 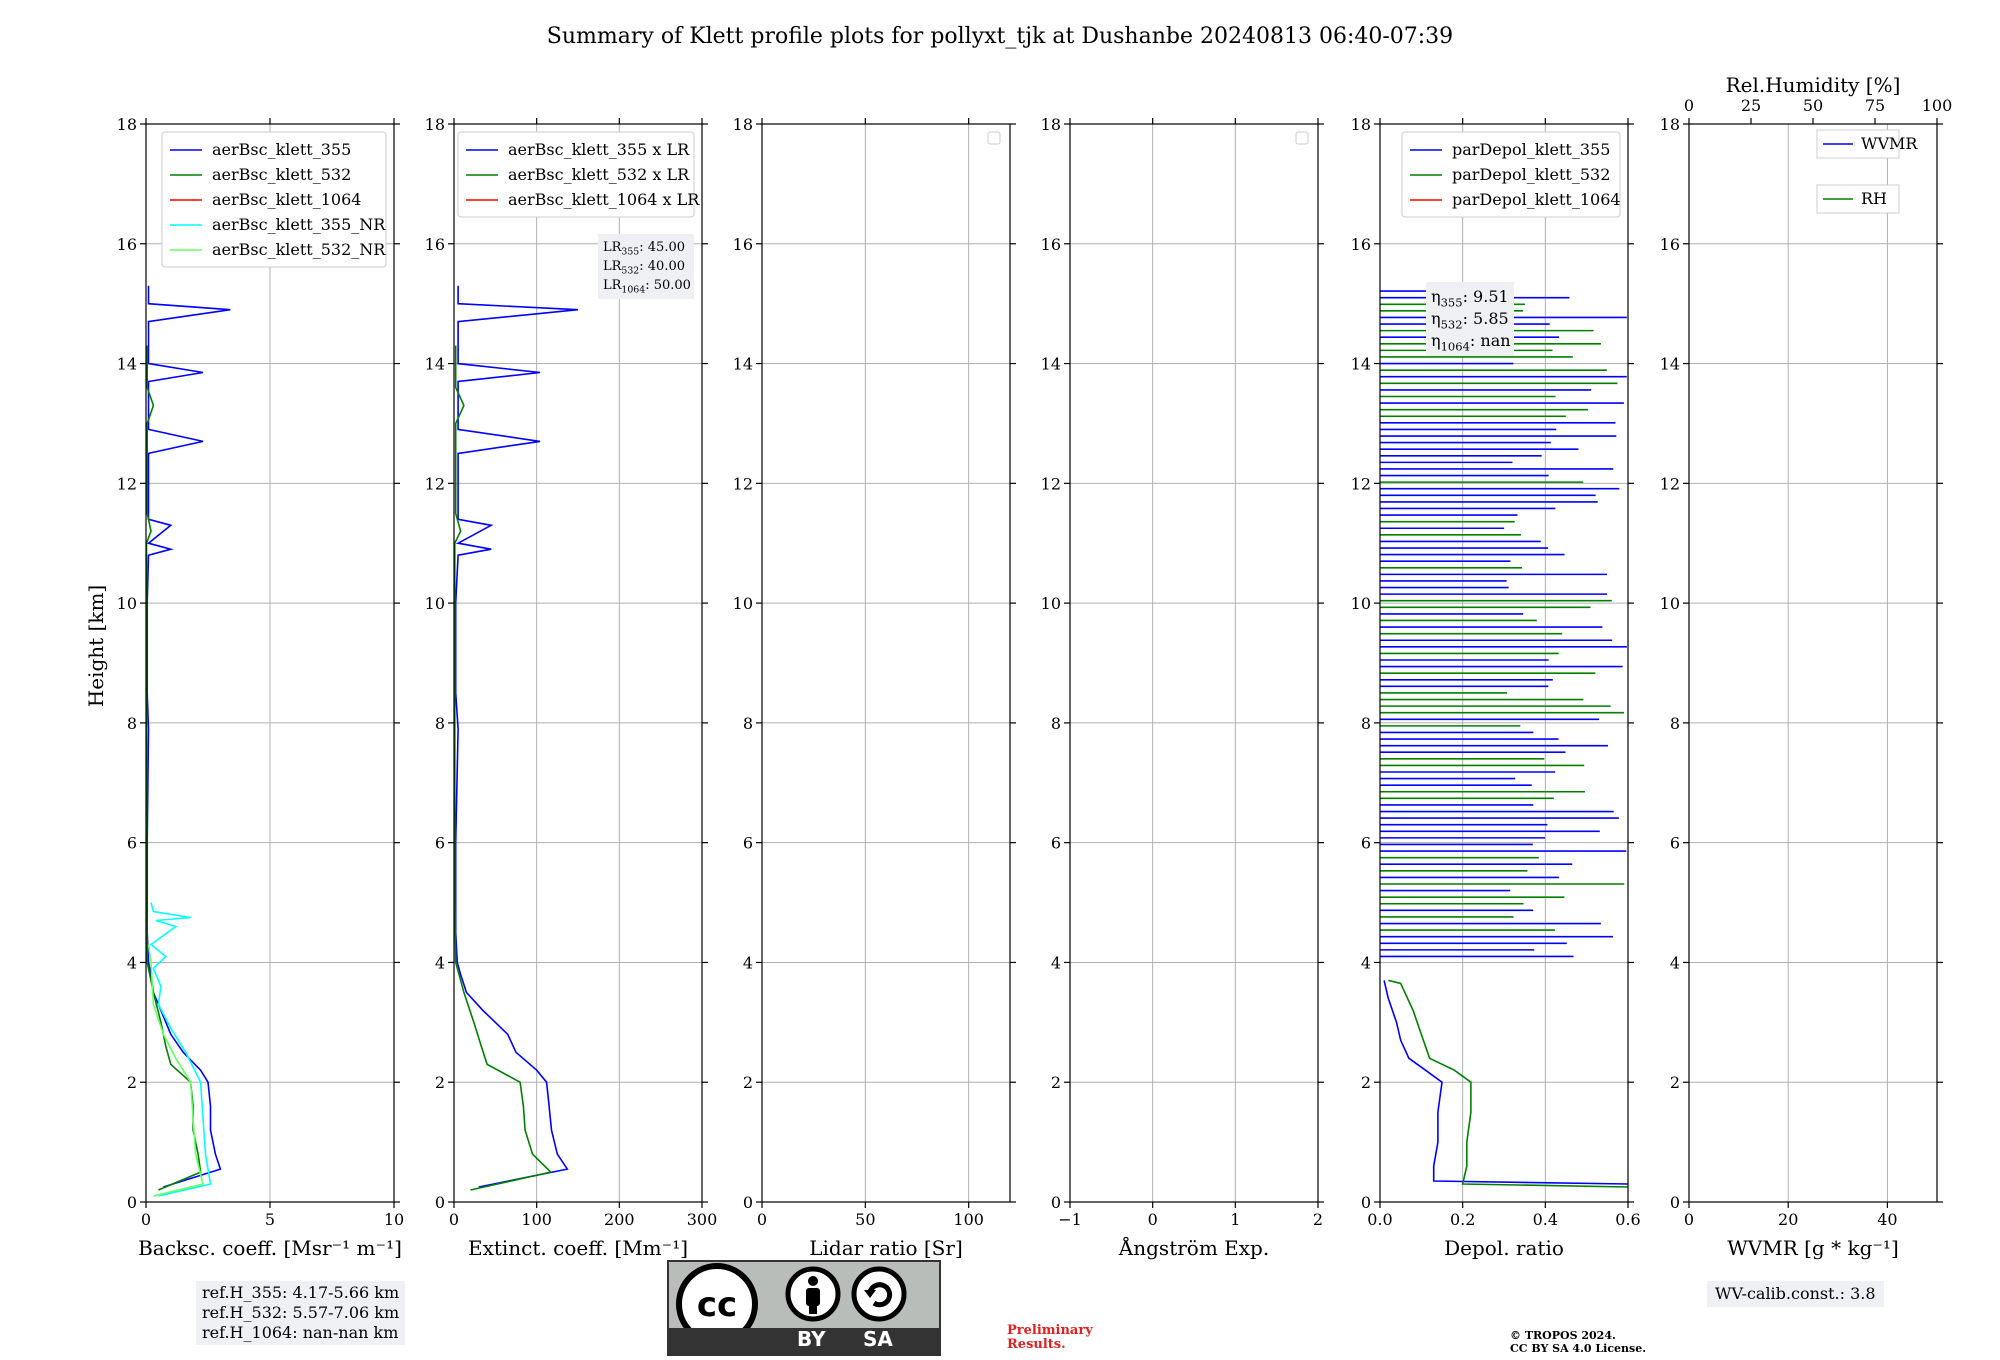 I want to click on cc-license-badge: cc BY SA, so click(x=804, y=1308).